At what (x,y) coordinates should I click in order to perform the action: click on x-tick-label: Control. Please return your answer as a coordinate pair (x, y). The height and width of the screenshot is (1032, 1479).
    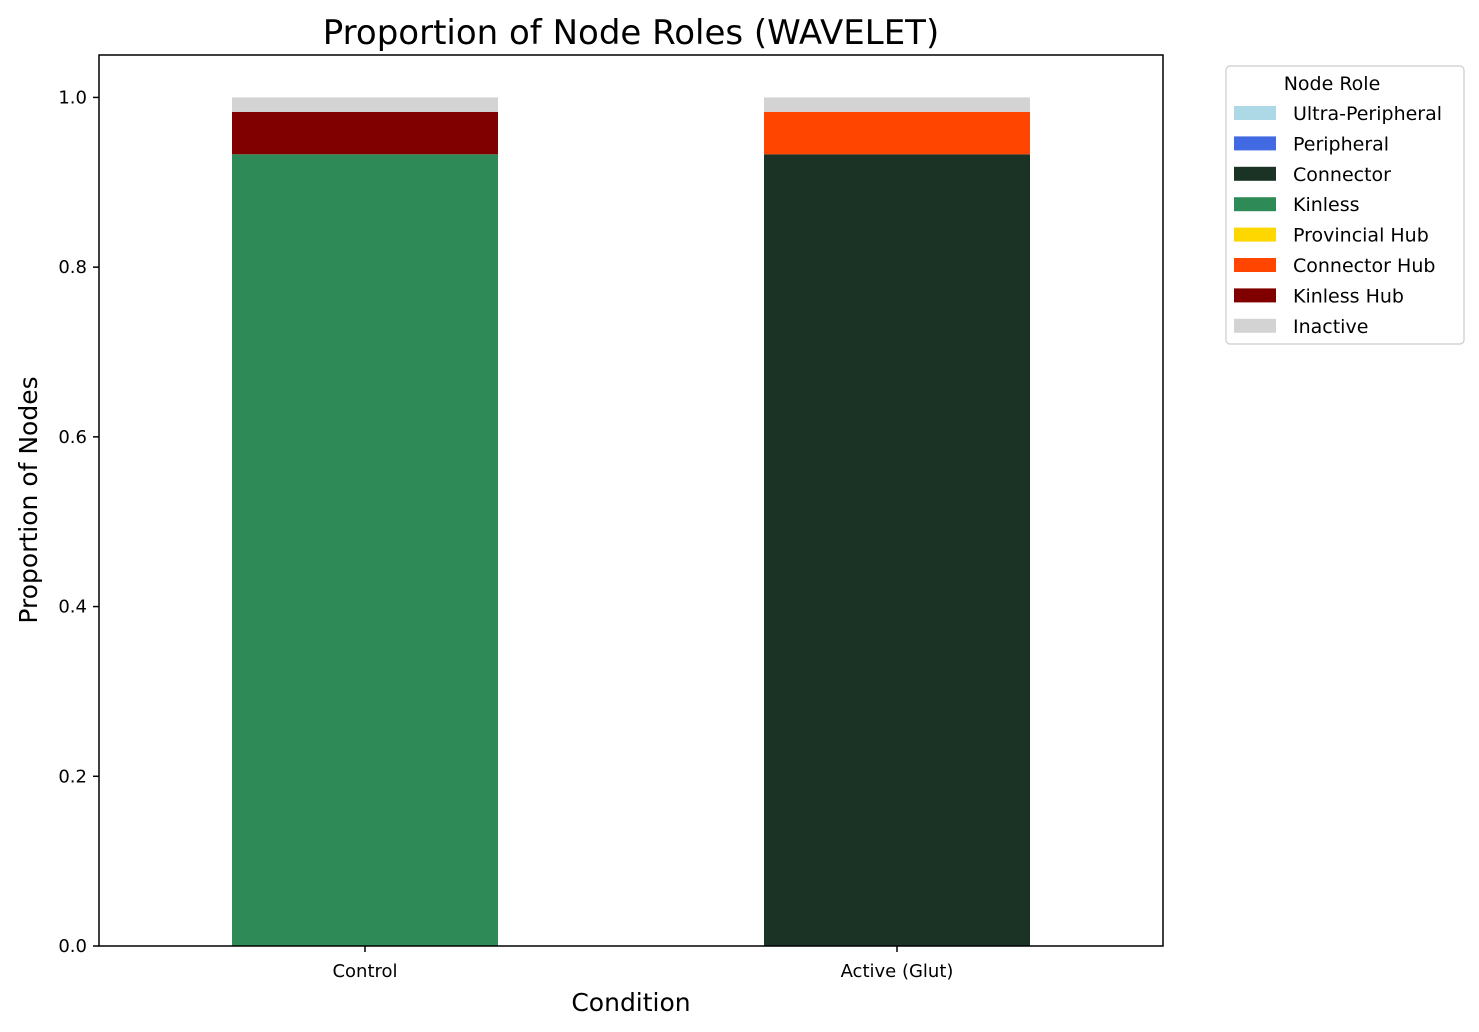
    Looking at the image, I should click on (364, 971).